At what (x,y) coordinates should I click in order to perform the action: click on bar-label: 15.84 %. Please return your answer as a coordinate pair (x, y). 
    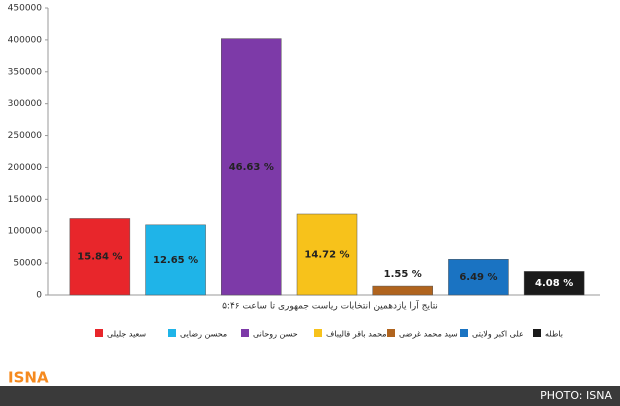
    Looking at the image, I should click on (99, 257).